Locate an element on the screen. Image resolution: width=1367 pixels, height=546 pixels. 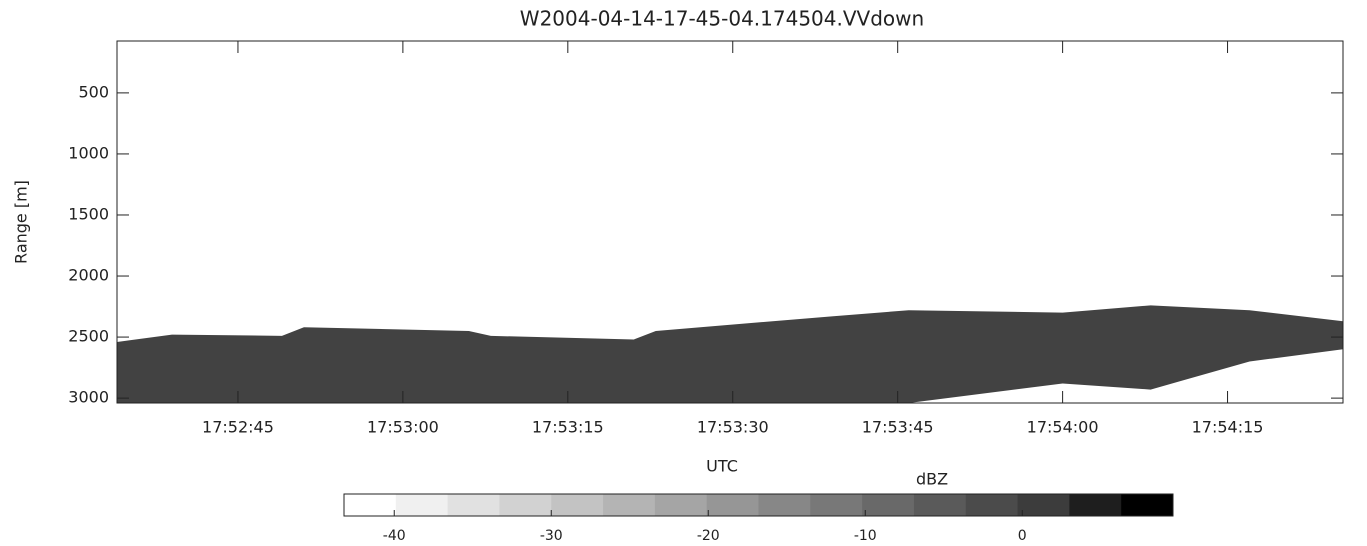
x-tick-label: 17:52:45 is located at coordinates (238, 427).